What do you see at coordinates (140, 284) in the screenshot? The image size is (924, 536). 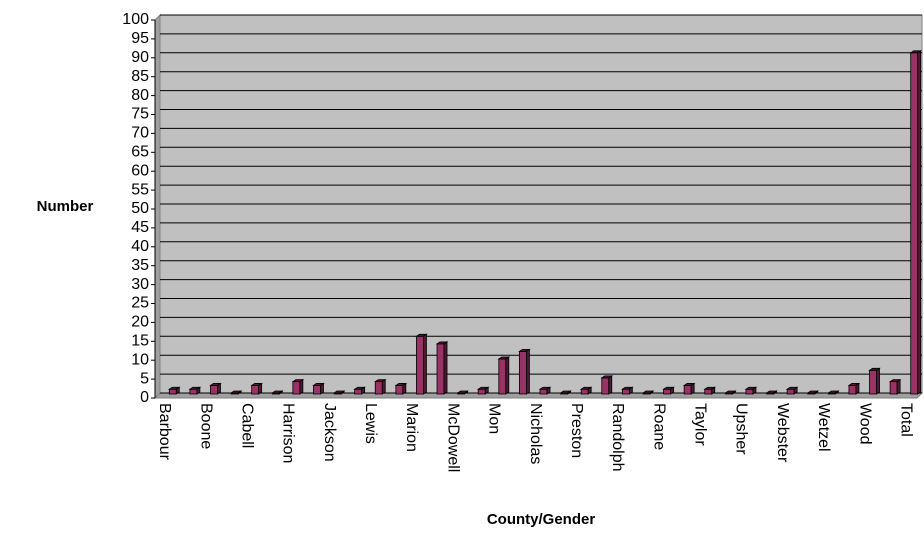 I see `y-tick-label: 30` at bounding box center [140, 284].